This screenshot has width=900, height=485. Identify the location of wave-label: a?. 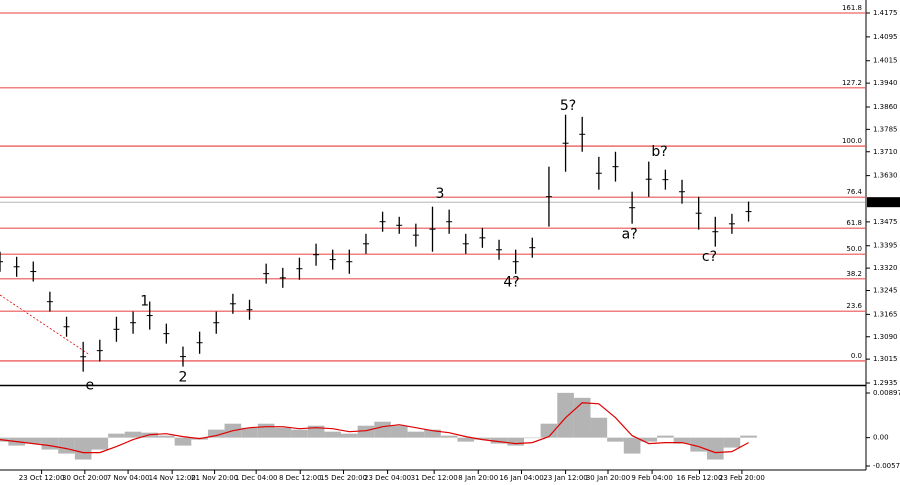
(630, 235).